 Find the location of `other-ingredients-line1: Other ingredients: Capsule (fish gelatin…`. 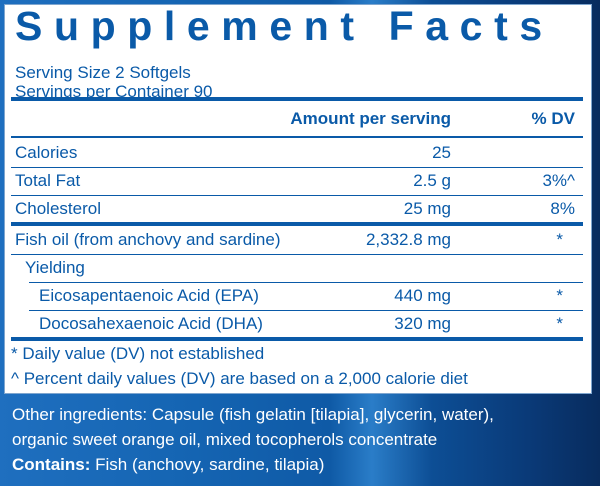

other-ingredients-line1: Other ingredients: Capsule (fish gelatin… is located at coordinates (253, 414).